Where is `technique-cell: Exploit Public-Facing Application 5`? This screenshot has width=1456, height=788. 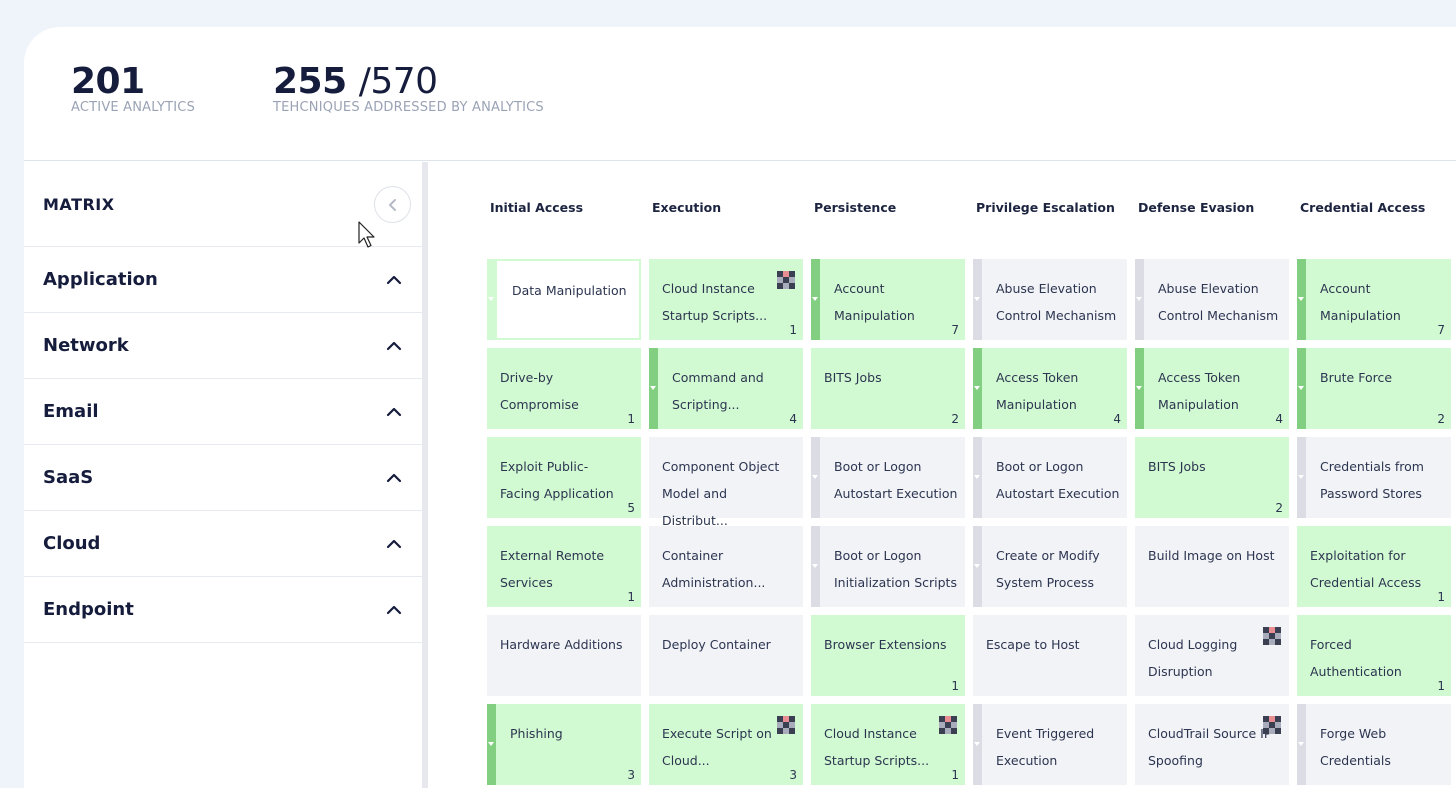 technique-cell: Exploit Public-Facing Application 5 is located at coordinates (564, 477).